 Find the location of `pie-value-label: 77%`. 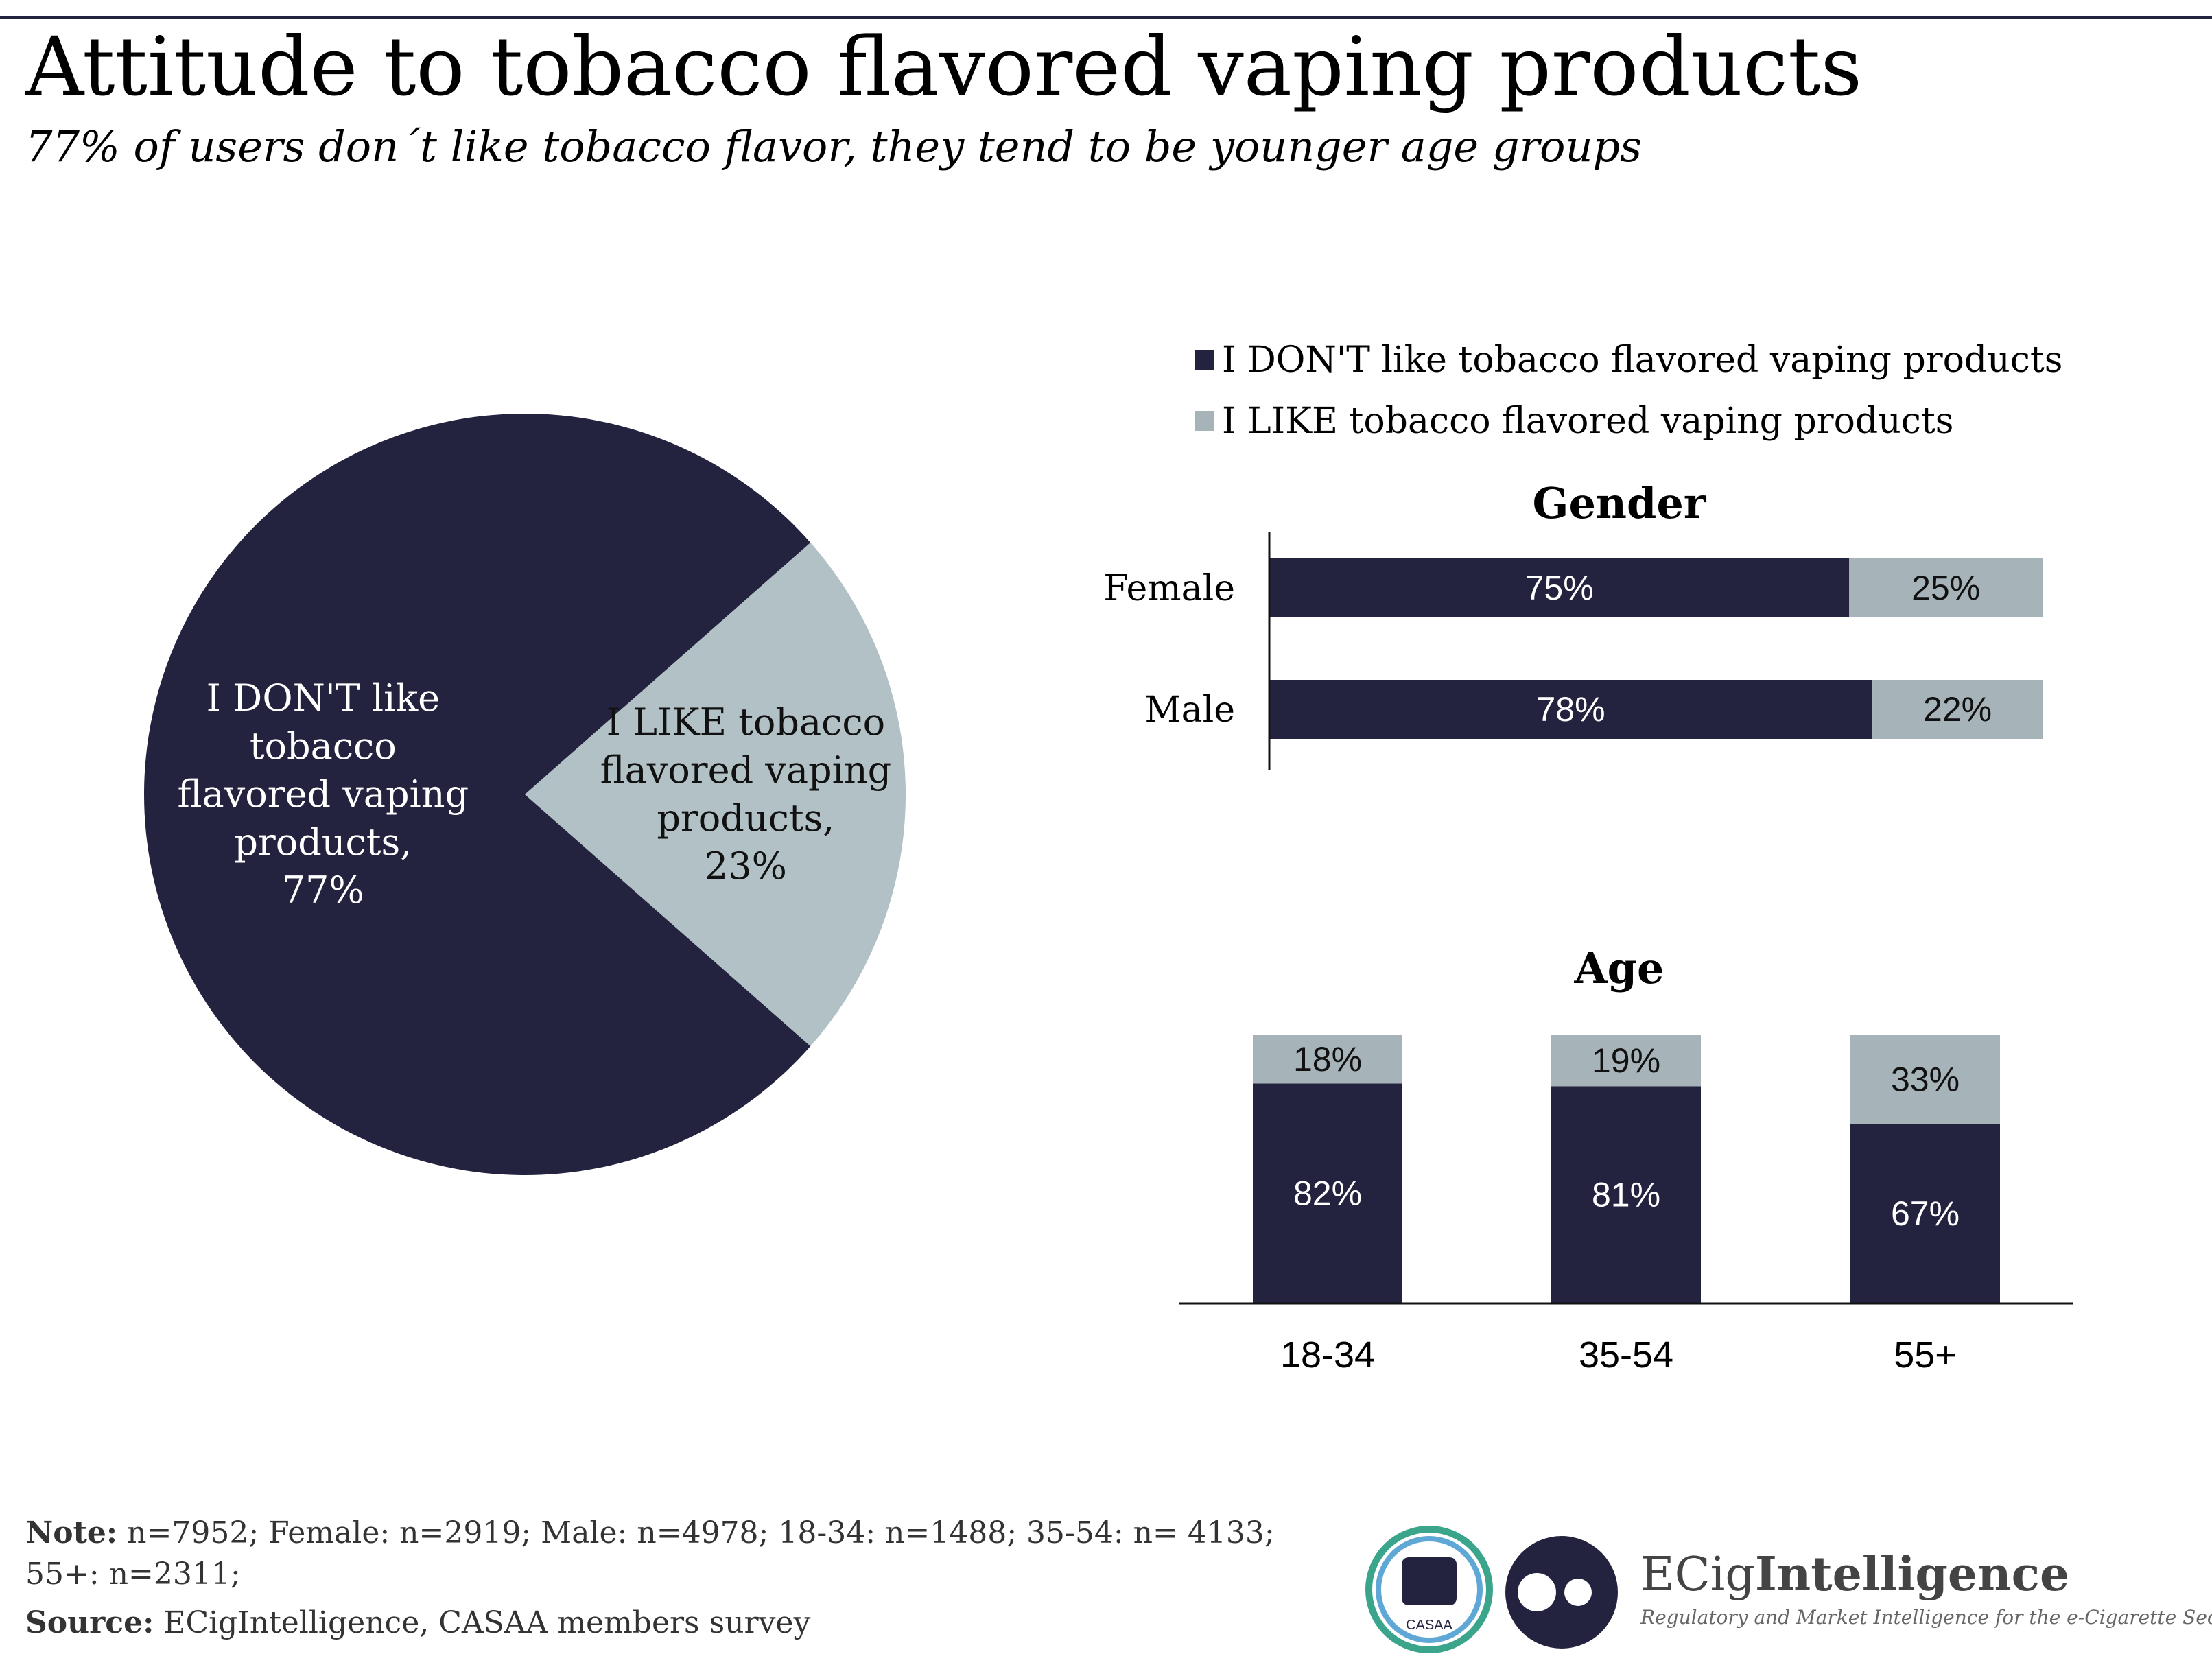

pie-value-label: 77% is located at coordinates (322, 890).